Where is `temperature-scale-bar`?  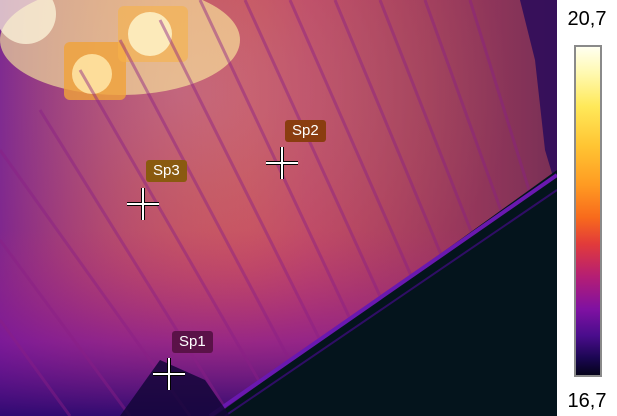
temperature-scale-bar is located at coordinates (588, 211).